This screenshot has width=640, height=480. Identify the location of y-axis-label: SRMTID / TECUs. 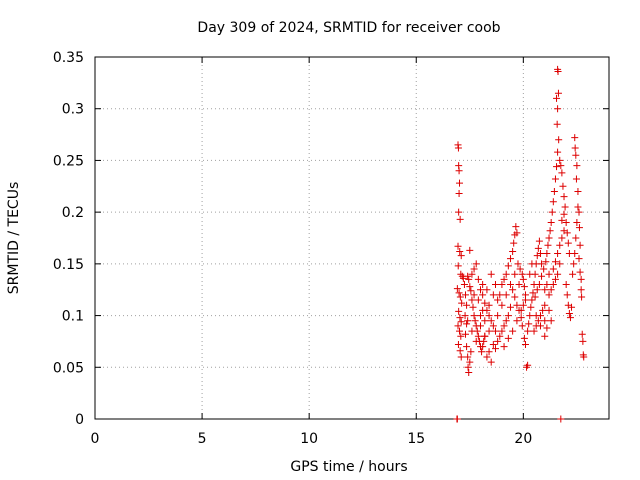
(14, 238).